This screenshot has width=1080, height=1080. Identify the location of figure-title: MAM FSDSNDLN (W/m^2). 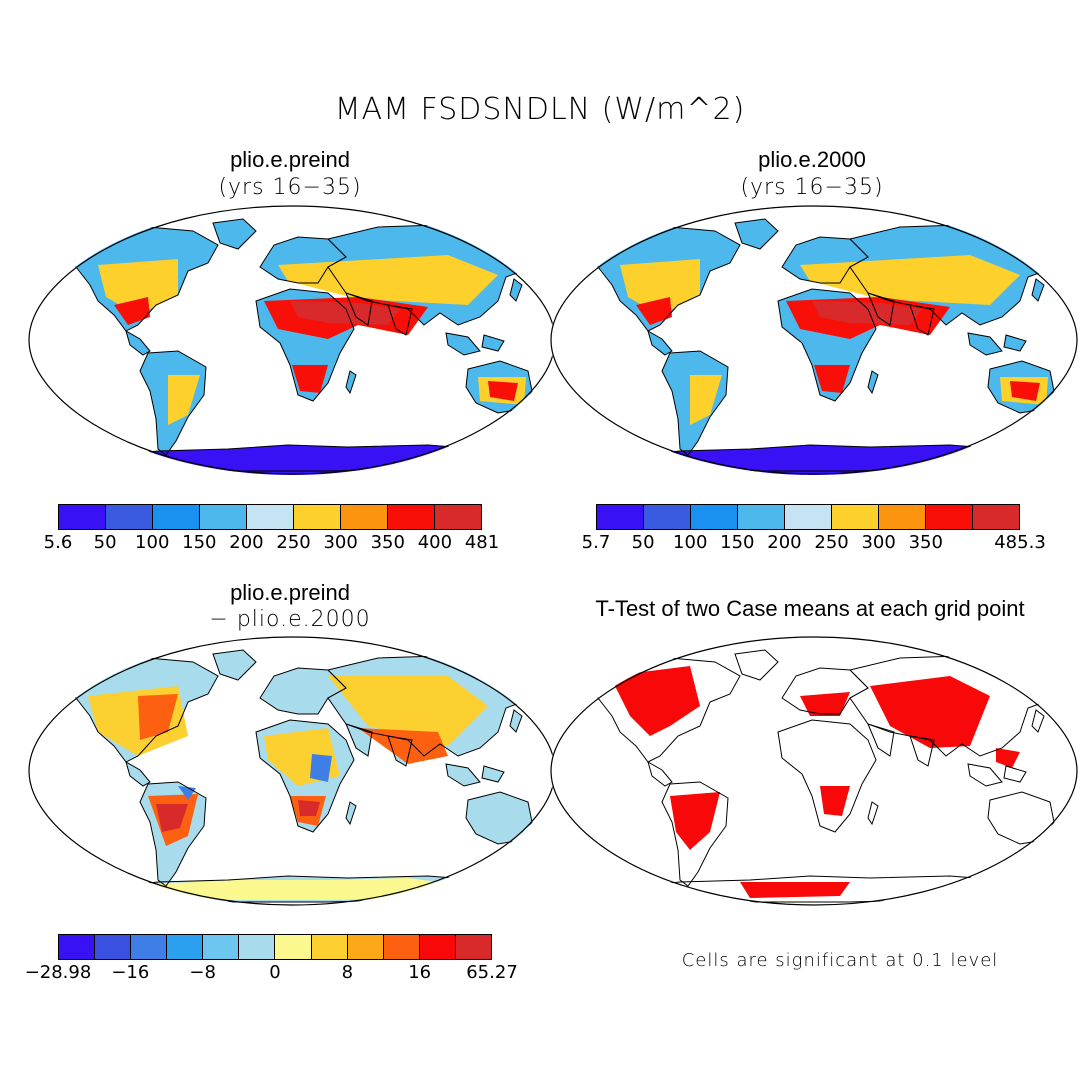
(540, 109).